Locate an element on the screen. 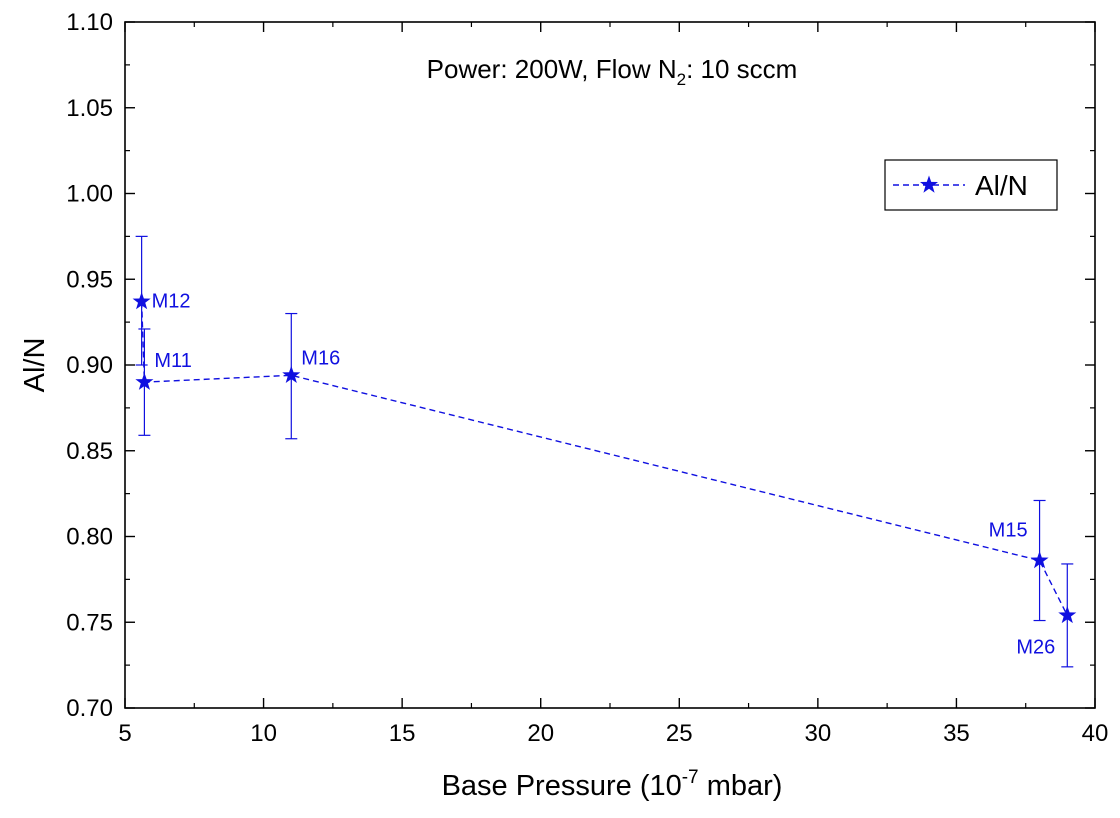 The height and width of the screenshot is (818, 1120). legend-star-marker is located at coordinates (929, 184).